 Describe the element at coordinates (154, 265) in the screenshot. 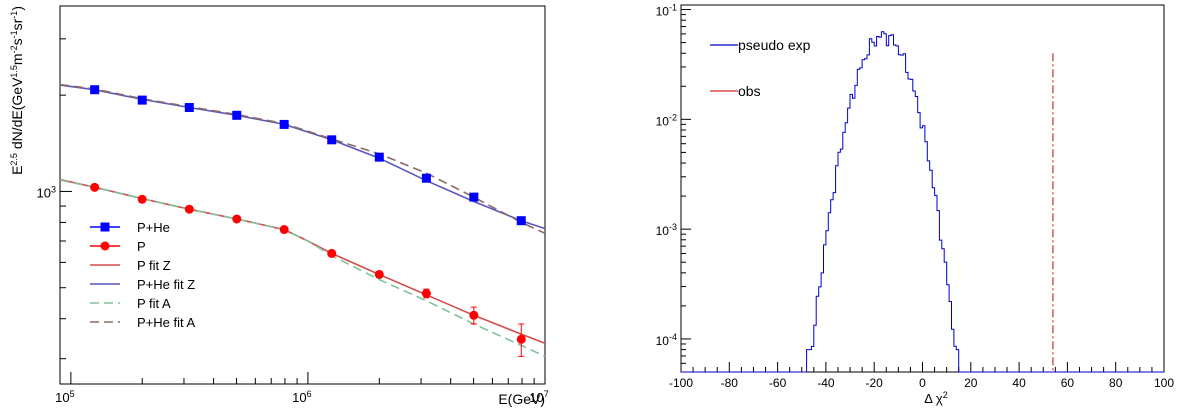

I see `legend-label: P fit Z` at that location.